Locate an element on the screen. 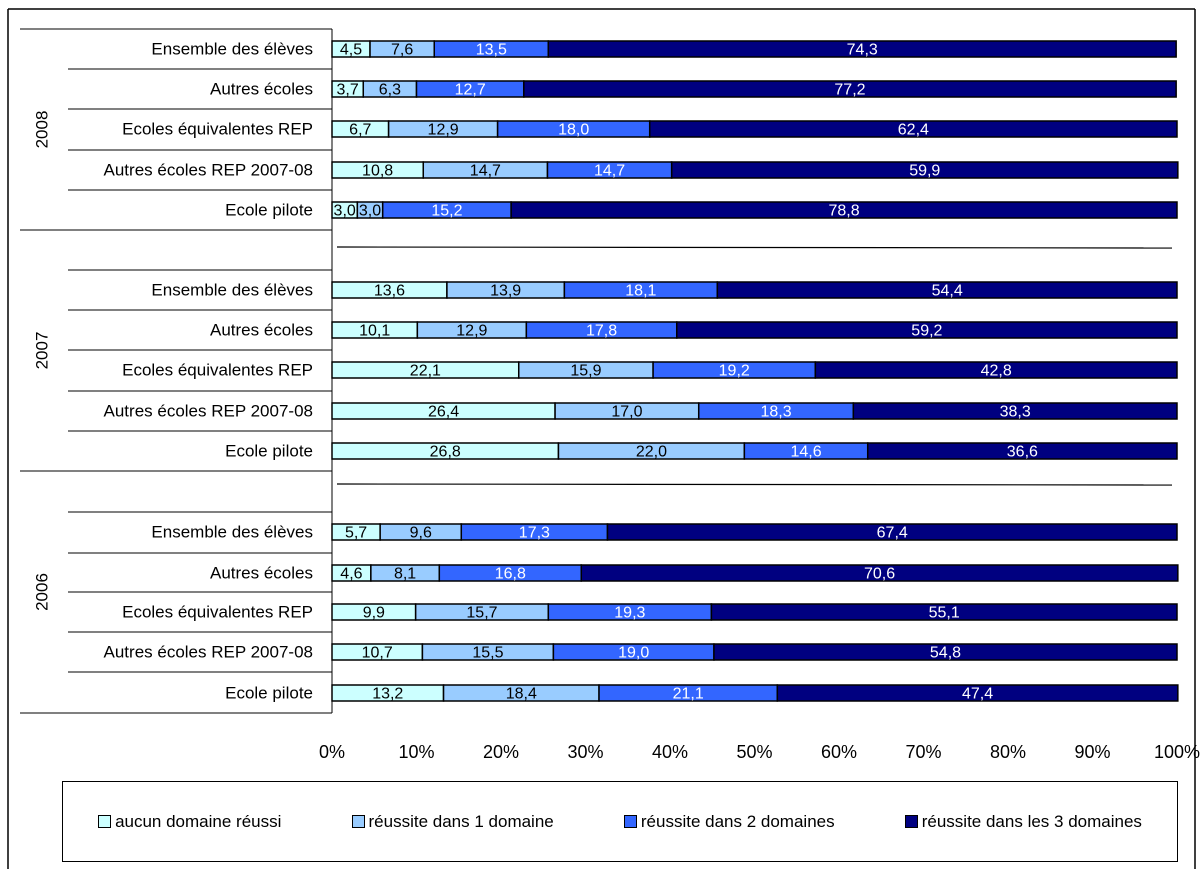 The width and height of the screenshot is (1202, 869). data-label: 70,6 is located at coordinates (879, 574).